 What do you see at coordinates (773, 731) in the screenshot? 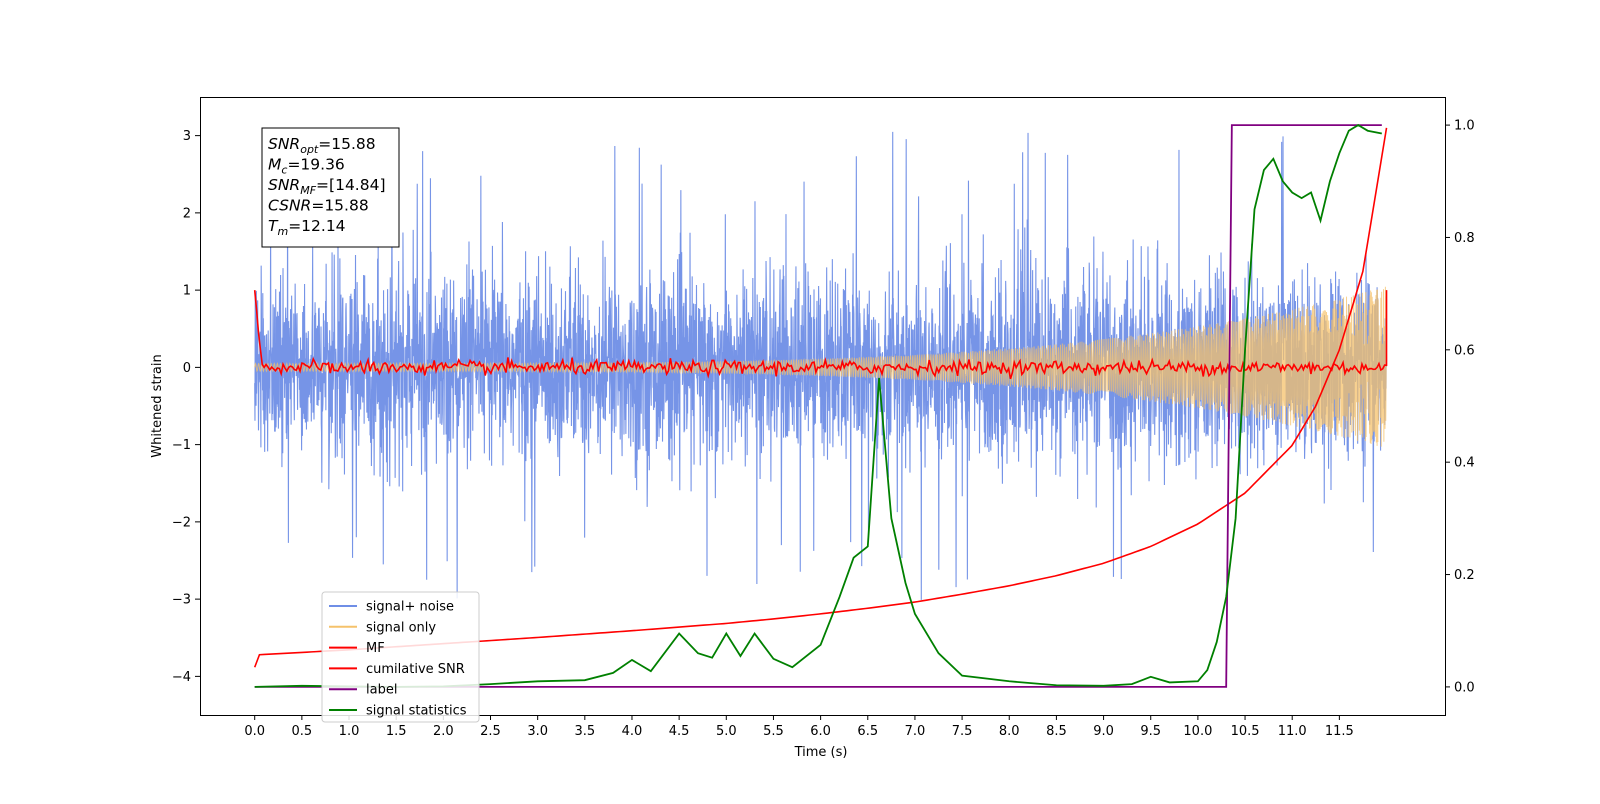
I see `x-tick-label: 5.5` at bounding box center [773, 731].